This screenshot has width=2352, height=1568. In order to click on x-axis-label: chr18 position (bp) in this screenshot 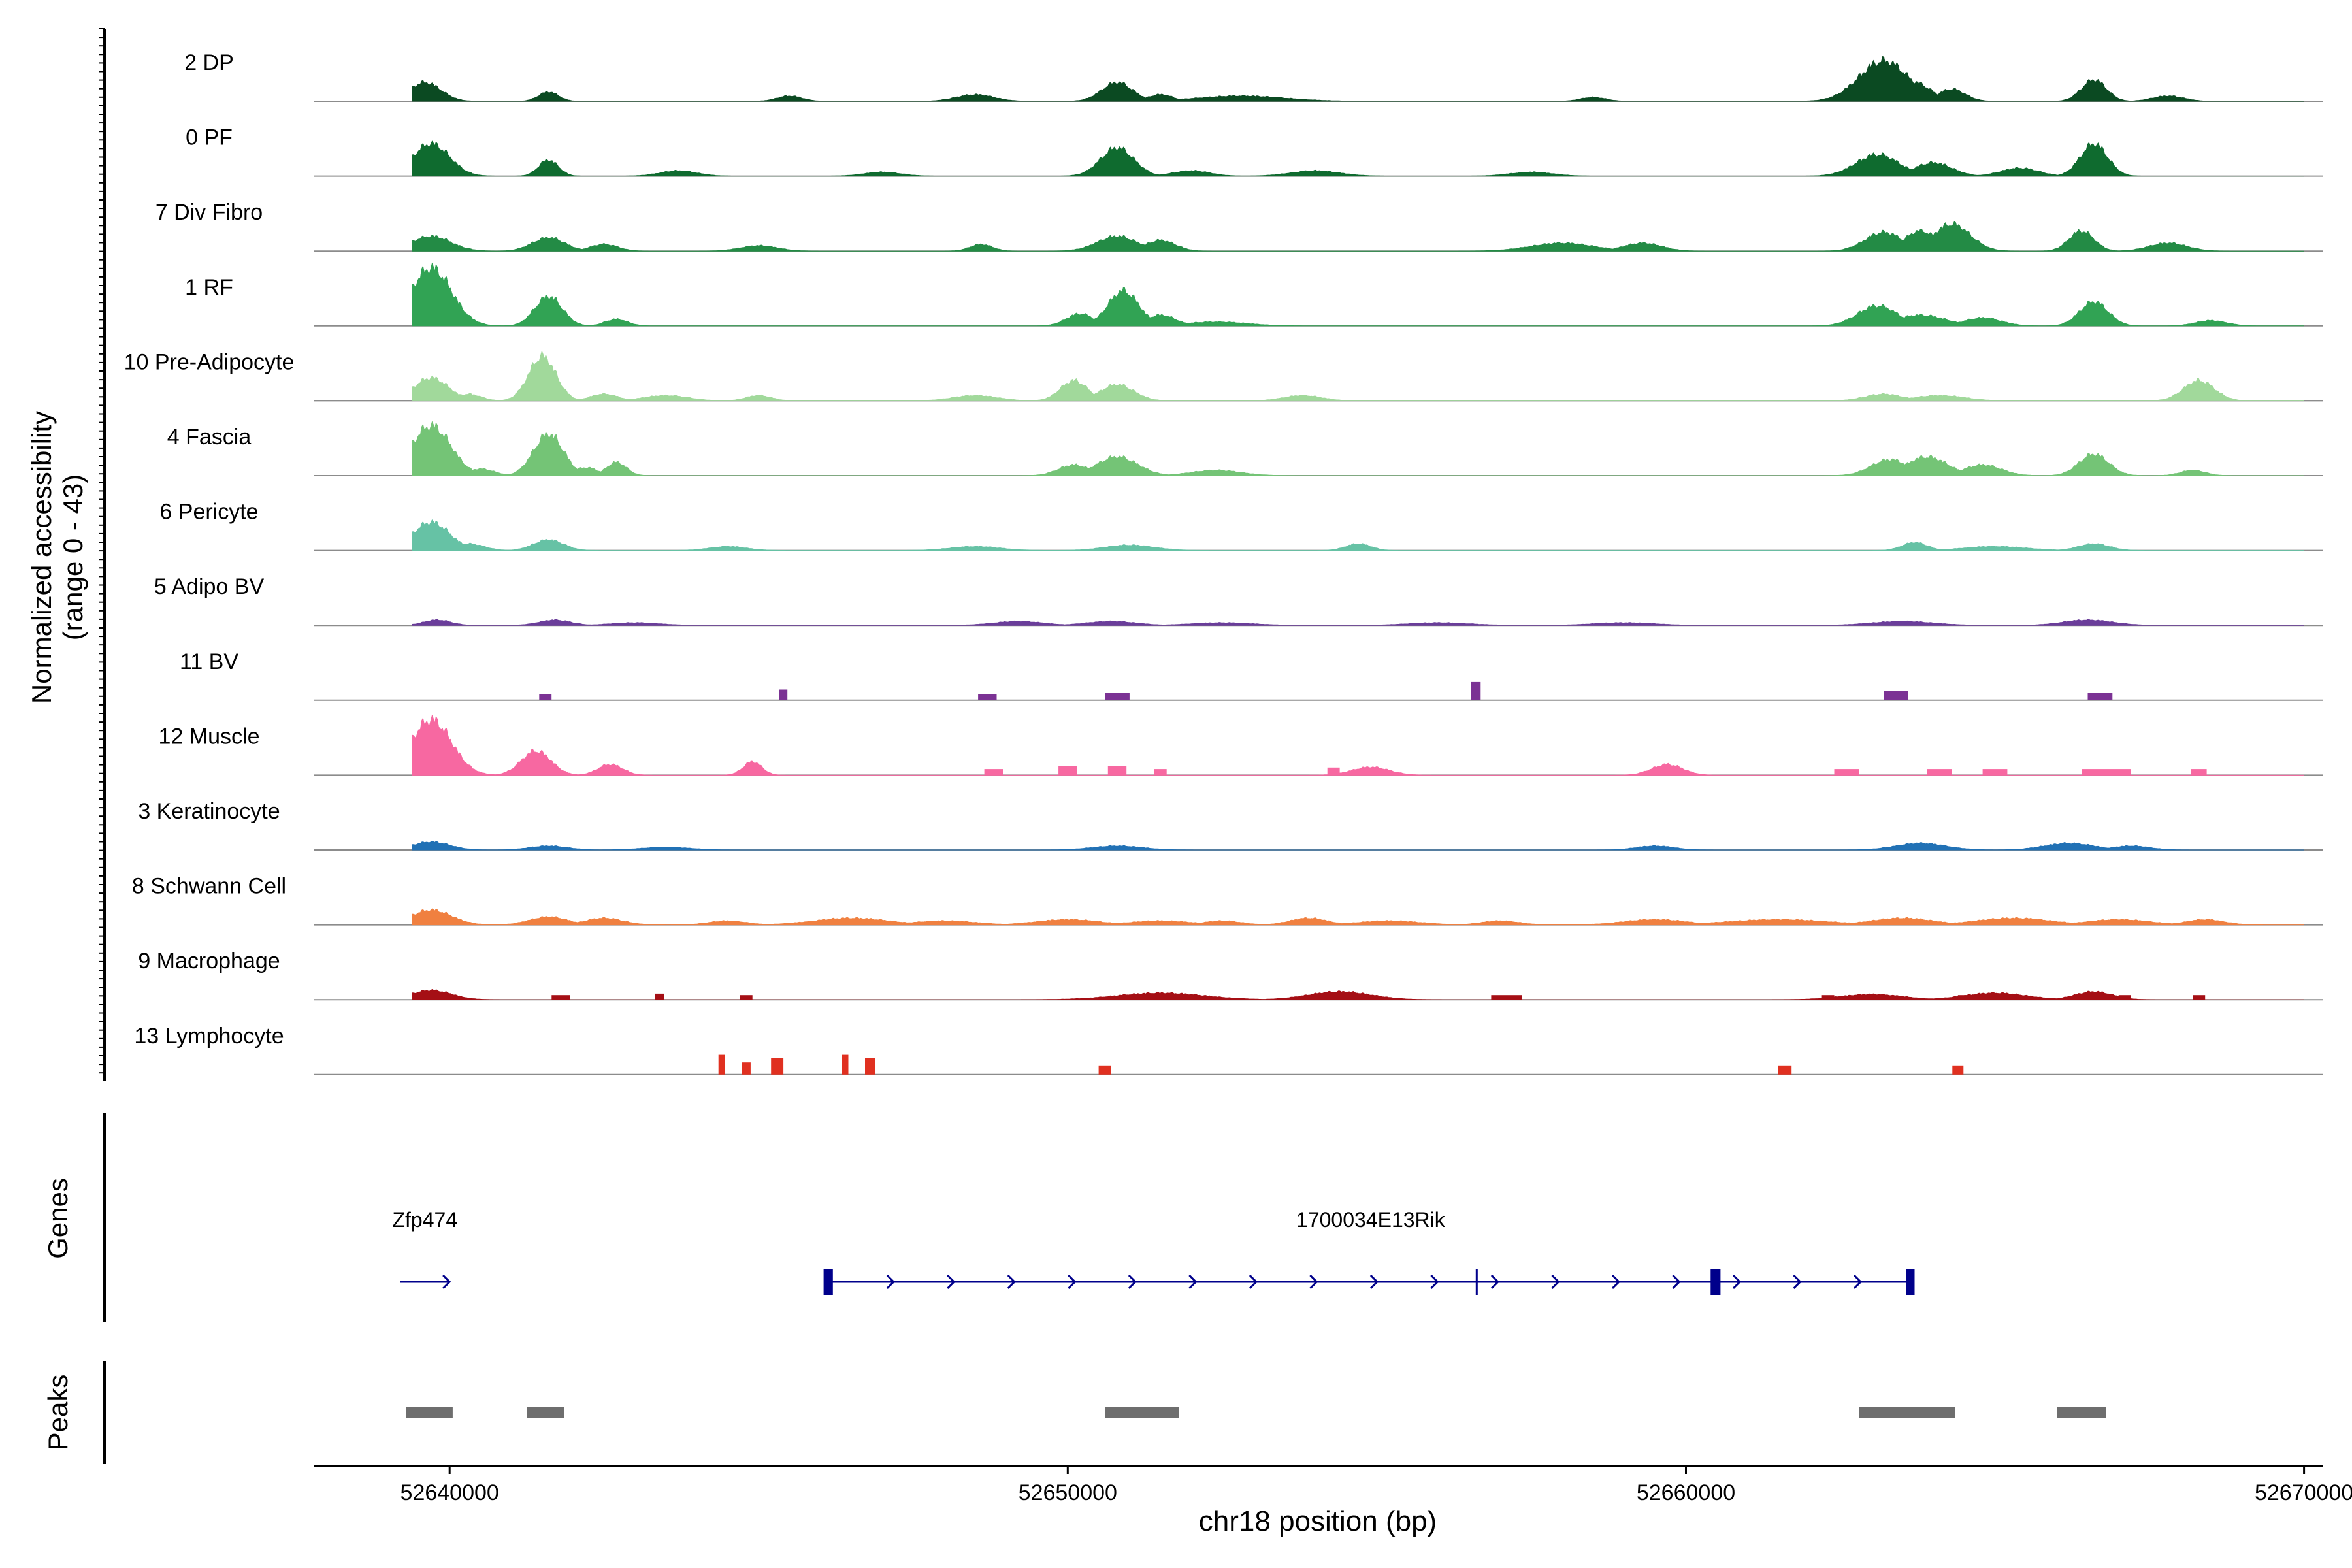, I will do `click(1318, 1521)`.